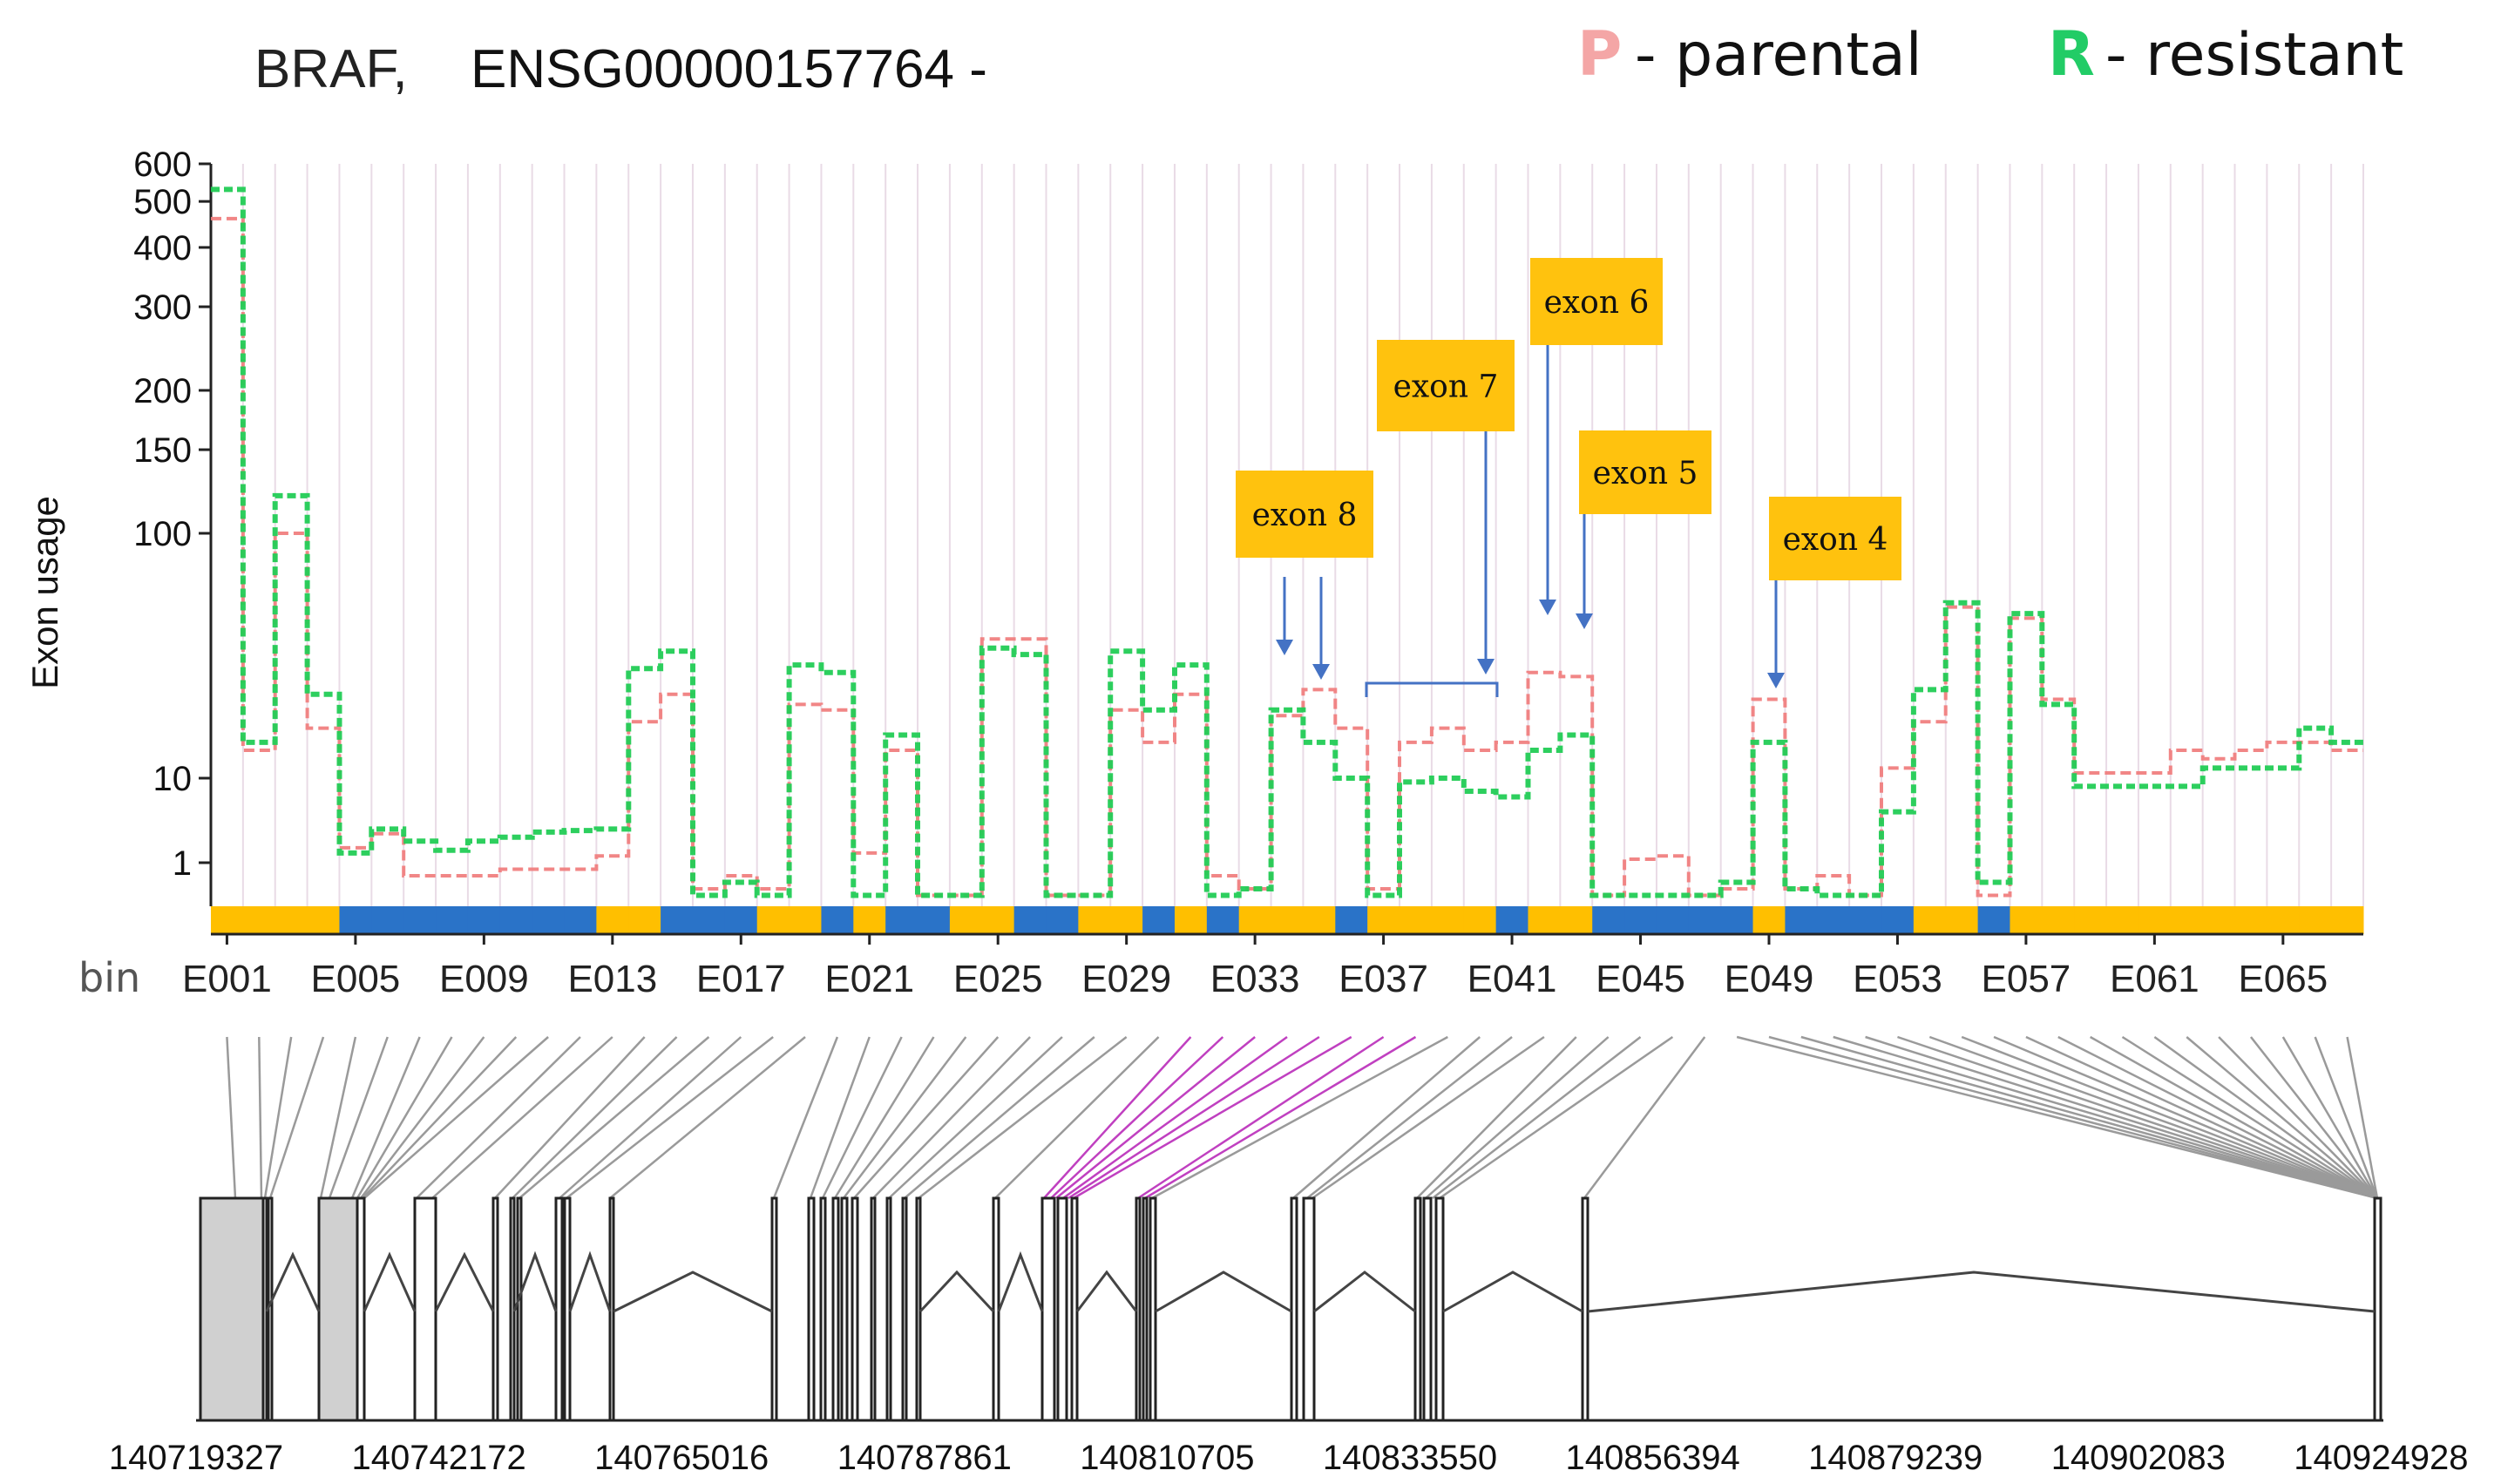 The height and width of the screenshot is (1484, 2501). I want to click on y-tick-label: 100, so click(162, 534).